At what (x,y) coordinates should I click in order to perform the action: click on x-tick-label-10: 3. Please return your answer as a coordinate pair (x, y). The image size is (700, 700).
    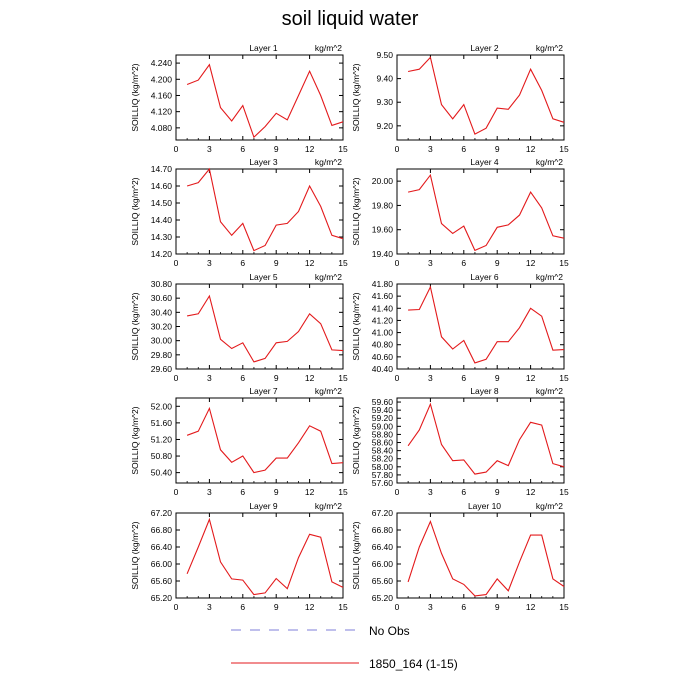
    Looking at the image, I should click on (430, 607).